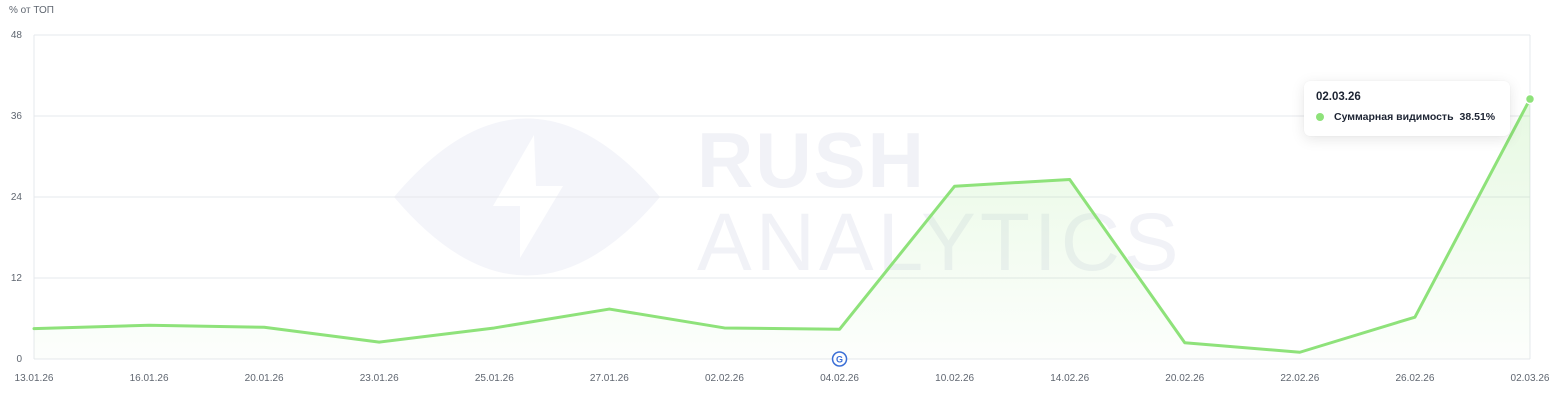  What do you see at coordinates (17, 278) in the screenshot?
I see `y-tick-label: 12` at bounding box center [17, 278].